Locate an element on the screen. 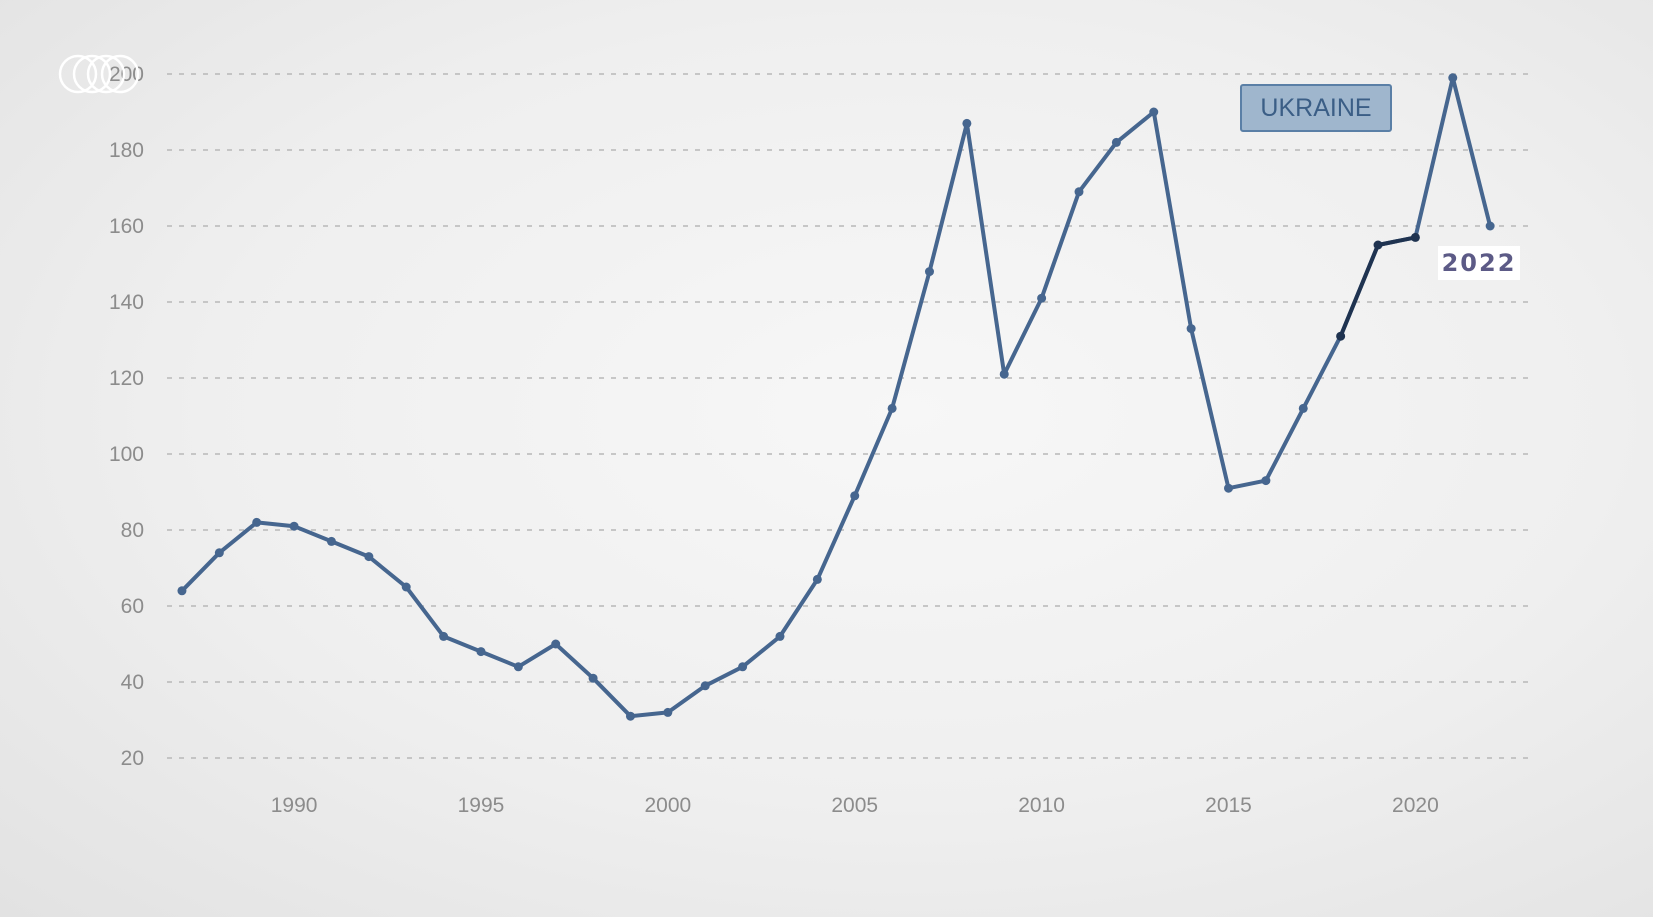  data-point-1998 is located at coordinates (593, 678).